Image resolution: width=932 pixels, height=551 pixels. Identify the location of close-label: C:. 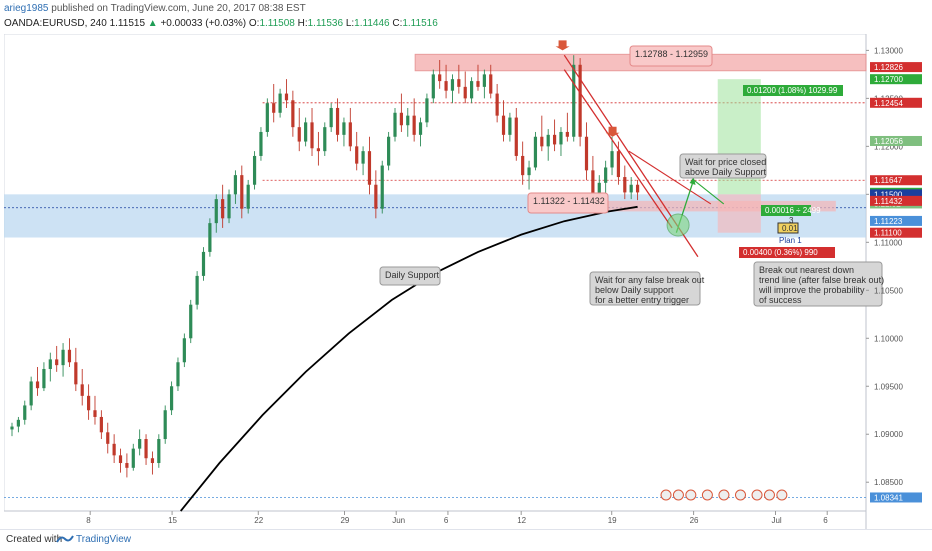
(397, 23).